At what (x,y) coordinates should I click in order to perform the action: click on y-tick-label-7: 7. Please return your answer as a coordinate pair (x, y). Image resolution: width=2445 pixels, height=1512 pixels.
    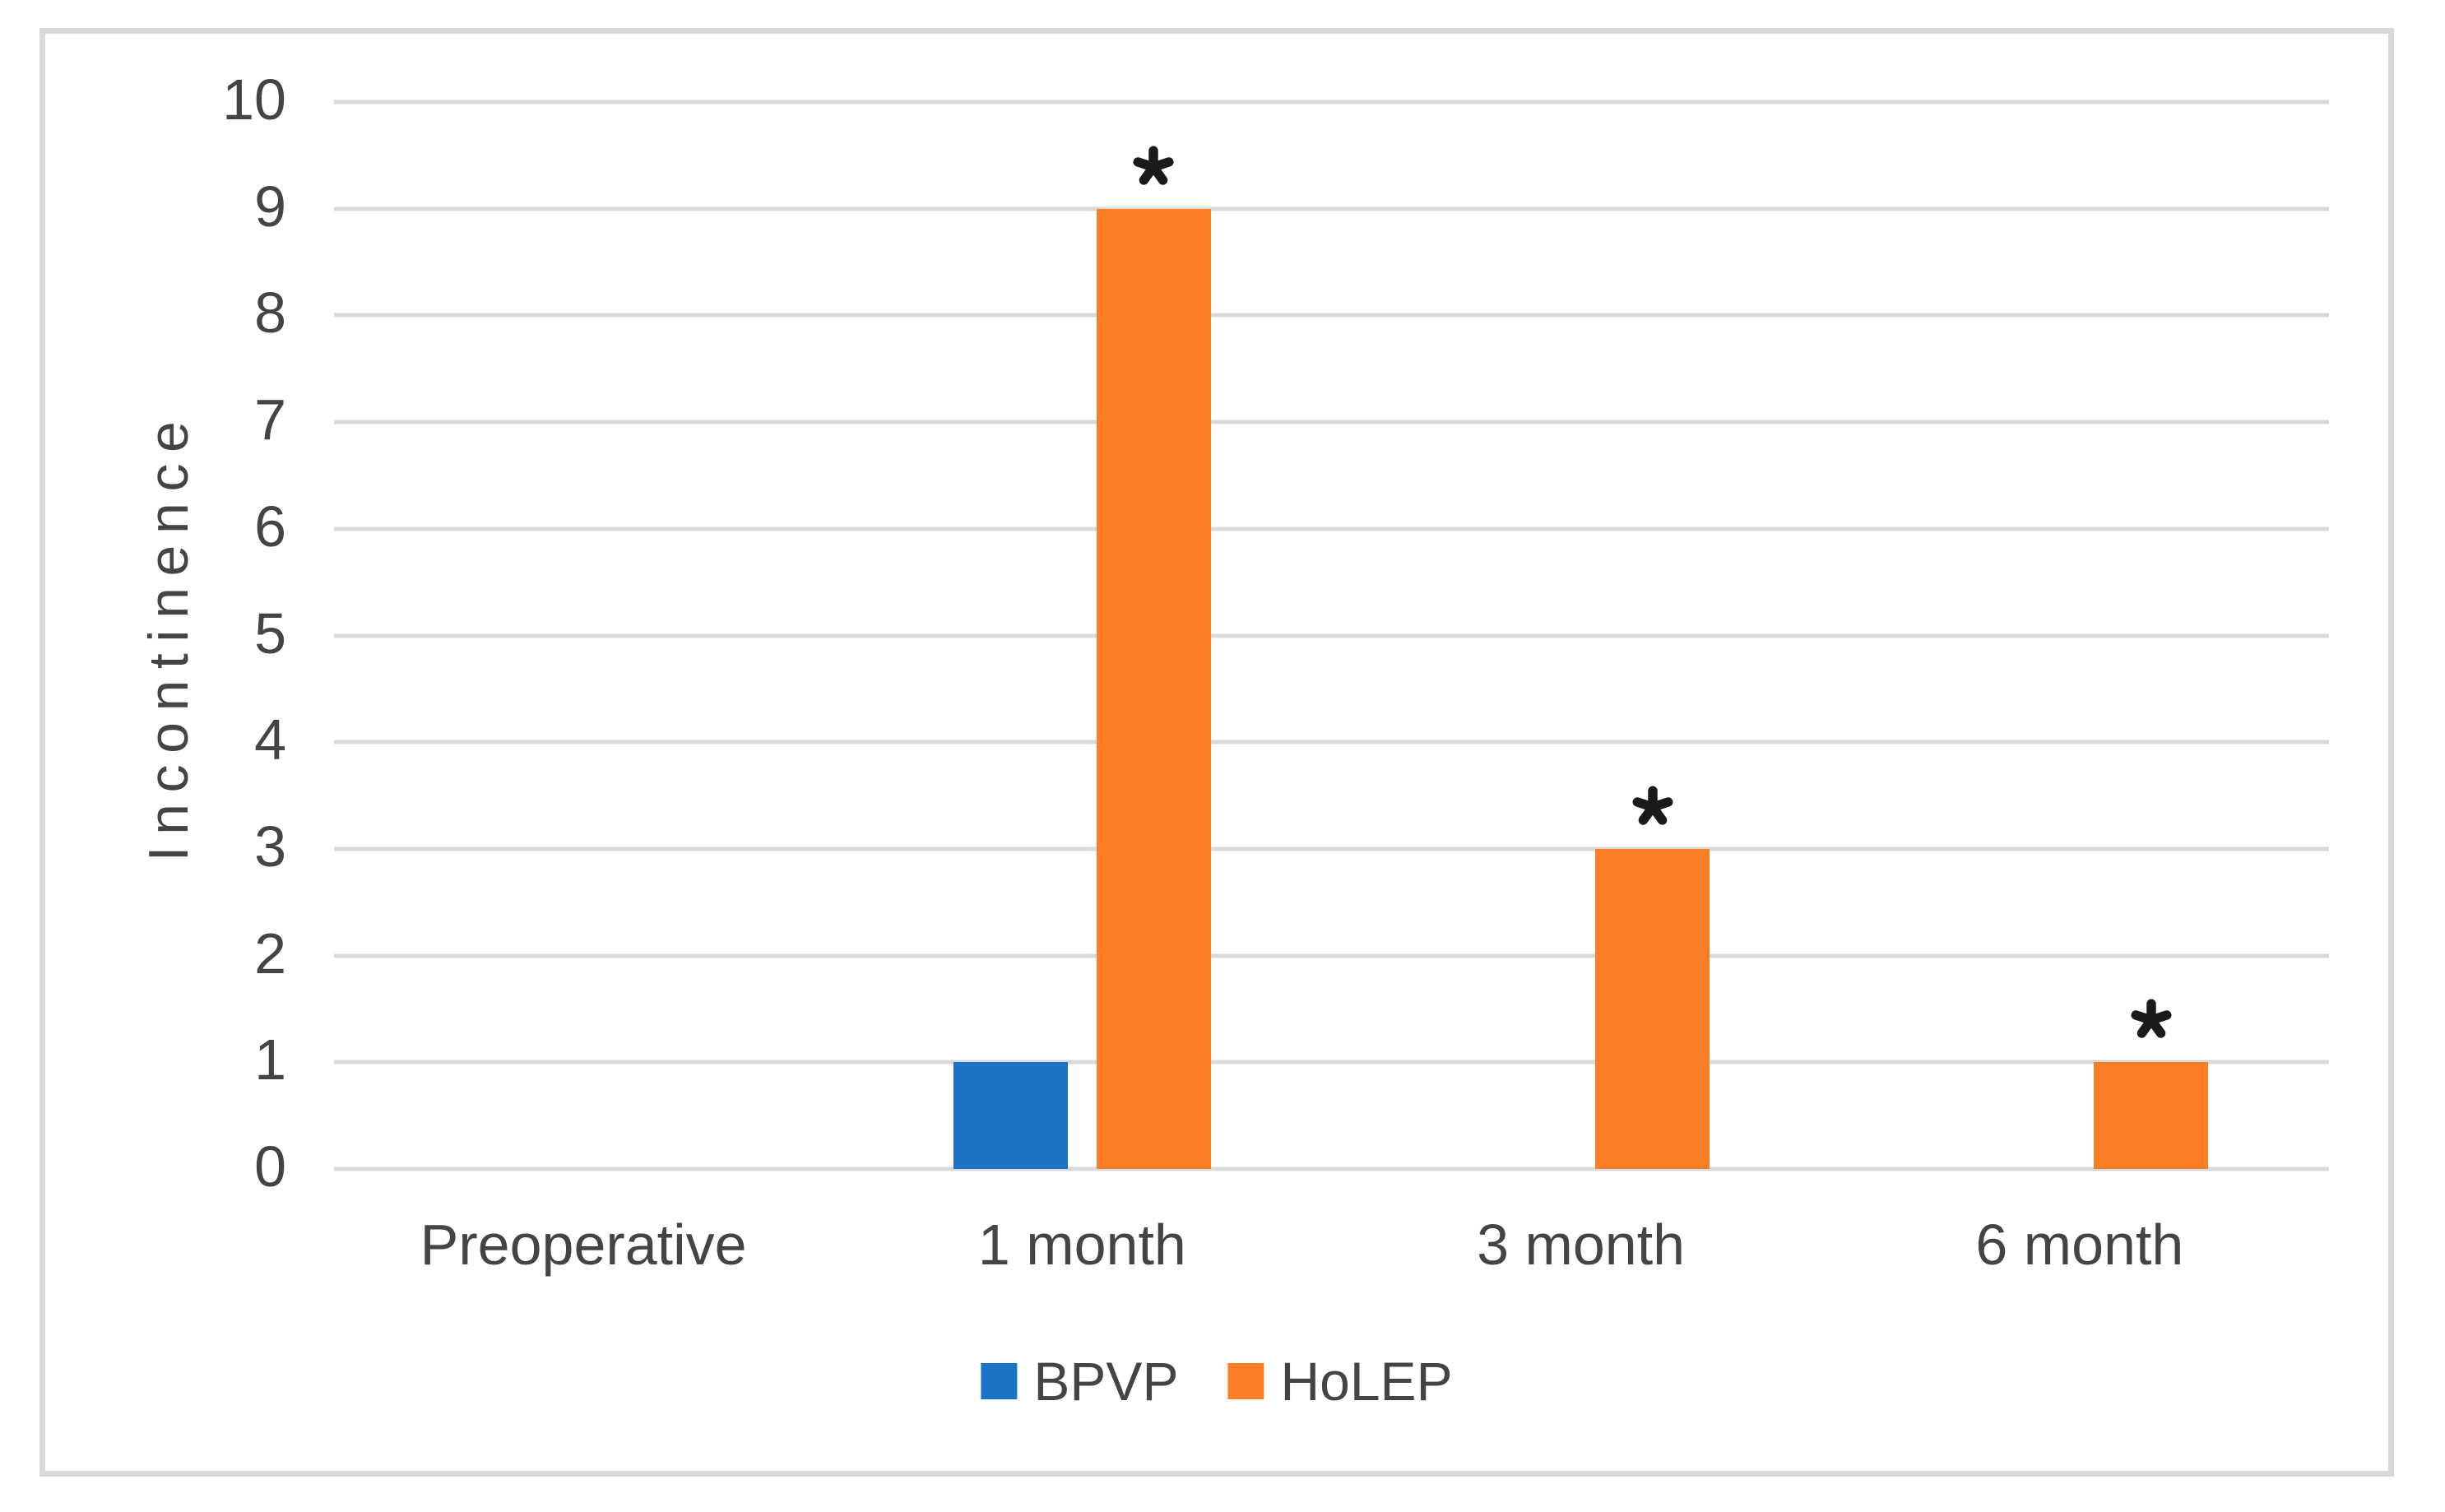
    Looking at the image, I should click on (270, 419).